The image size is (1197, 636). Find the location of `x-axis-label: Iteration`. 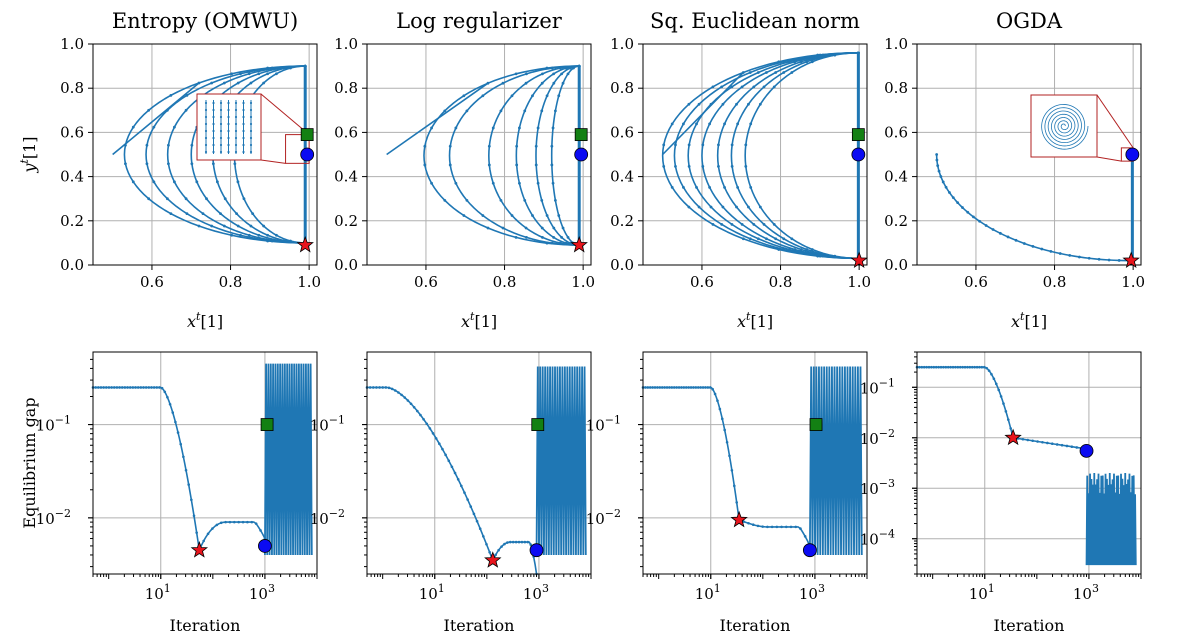

x-axis-label: Iteration is located at coordinates (205, 625).